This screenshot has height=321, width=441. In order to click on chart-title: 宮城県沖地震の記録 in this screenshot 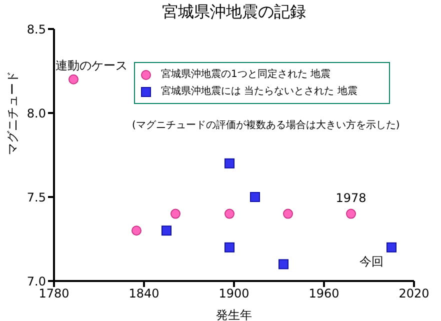, I will do `click(234, 12)`.